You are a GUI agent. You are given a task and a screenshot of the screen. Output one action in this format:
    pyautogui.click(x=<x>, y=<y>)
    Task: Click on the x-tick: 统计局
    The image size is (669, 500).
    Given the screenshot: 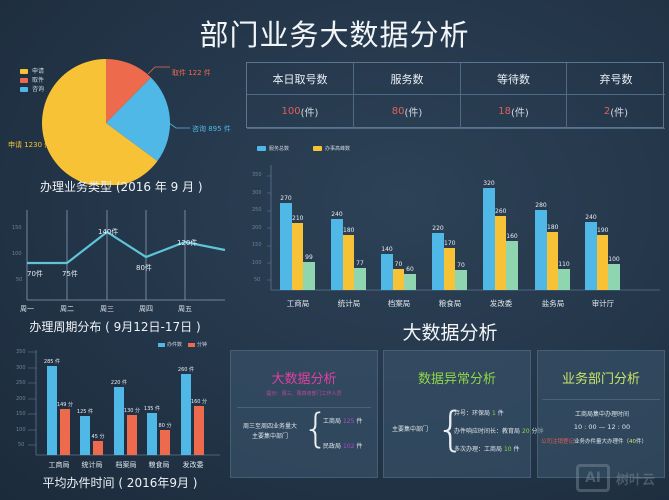 What is the action you would take?
    pyautogui.click(x=349, y=303)
    